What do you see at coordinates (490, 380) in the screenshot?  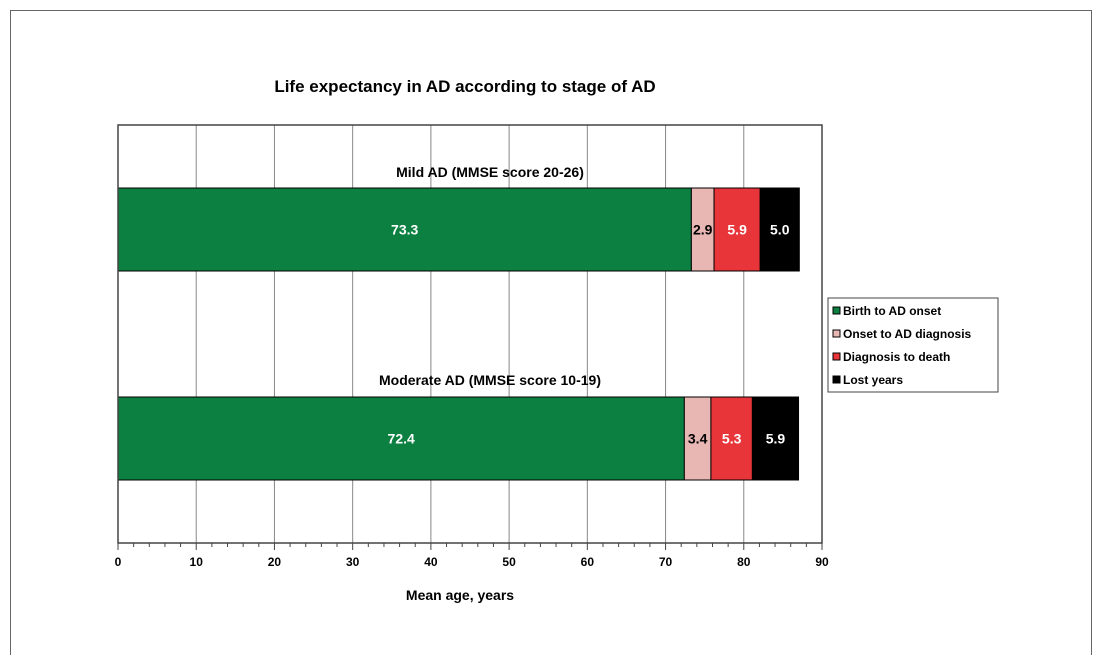 I see `category-label: Moderate AD (MMSE score 10-19)` at bounding box center [490, 380].